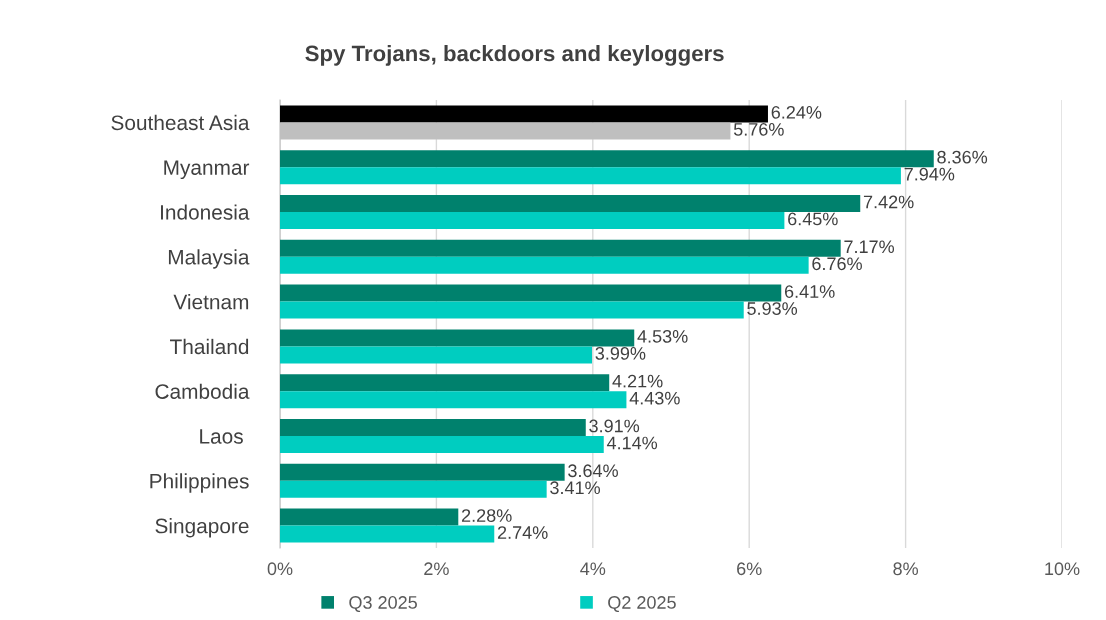  What do you see at coordinates (620, 353) in the screenshot?
I see `data-label: 3.99%` at bounding box center [620, 353].